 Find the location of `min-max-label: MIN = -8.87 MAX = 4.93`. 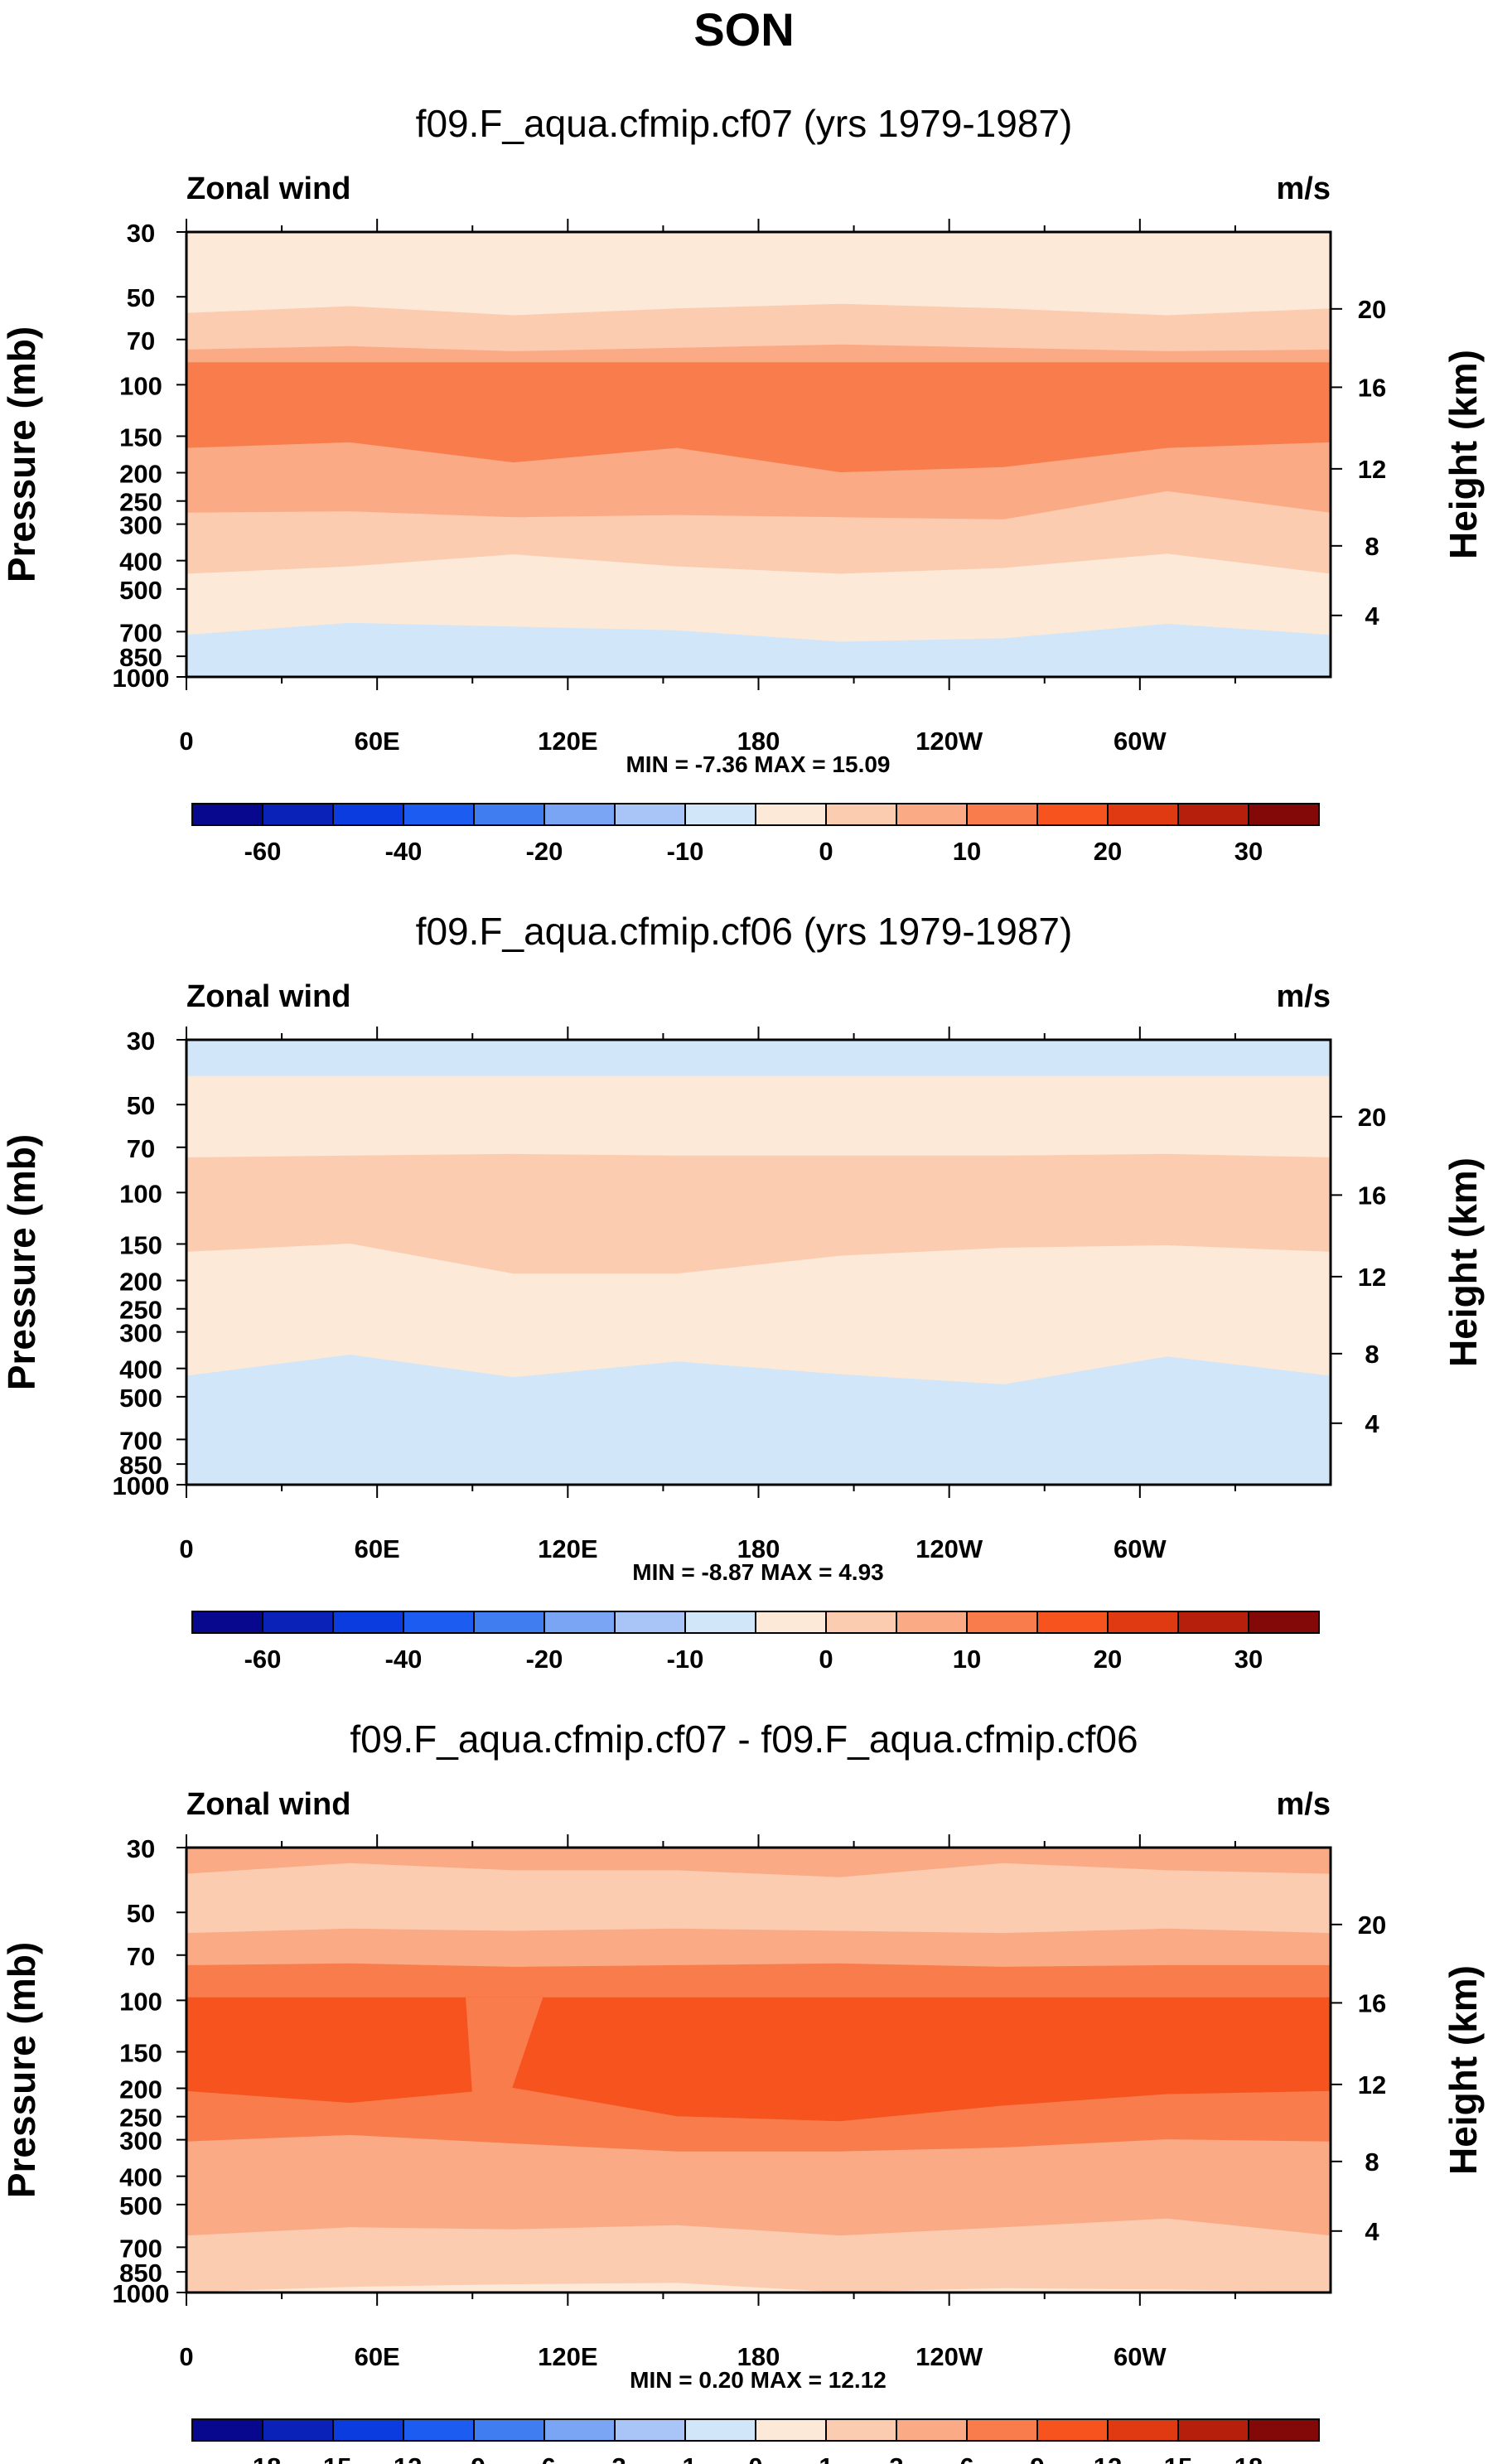

min-max-label: MIN = -8.87 MAX = 4.93 is located at coordinates (758, 1572).